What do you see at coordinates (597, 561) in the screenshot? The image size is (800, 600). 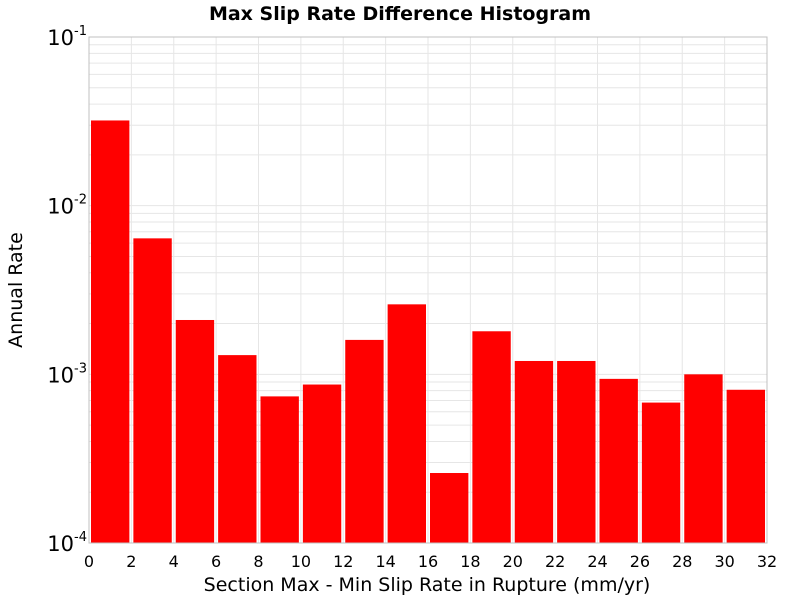 I see `x-tick-label: 24` at bounding box center [597, 561].